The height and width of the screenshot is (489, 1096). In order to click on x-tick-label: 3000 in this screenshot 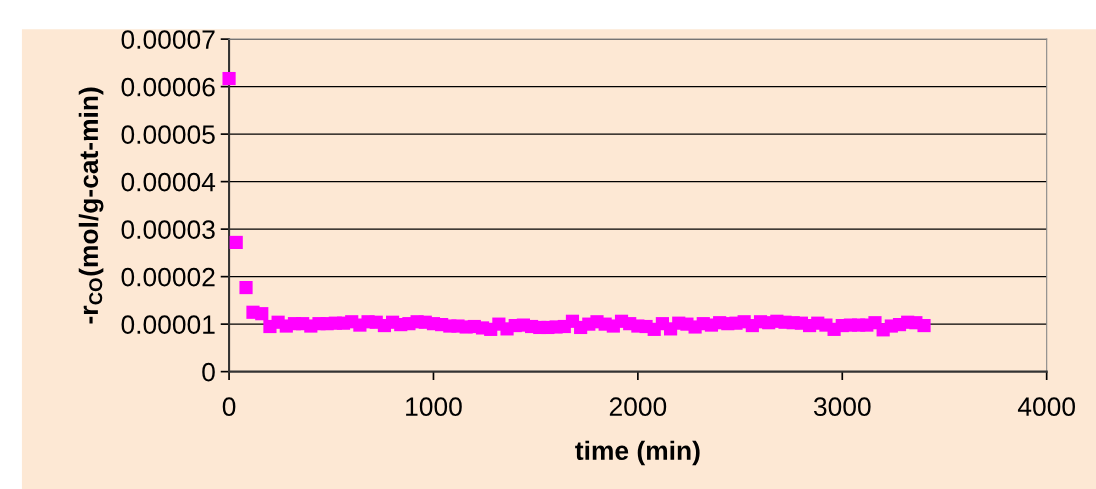, I will do `click(842, 407)`.